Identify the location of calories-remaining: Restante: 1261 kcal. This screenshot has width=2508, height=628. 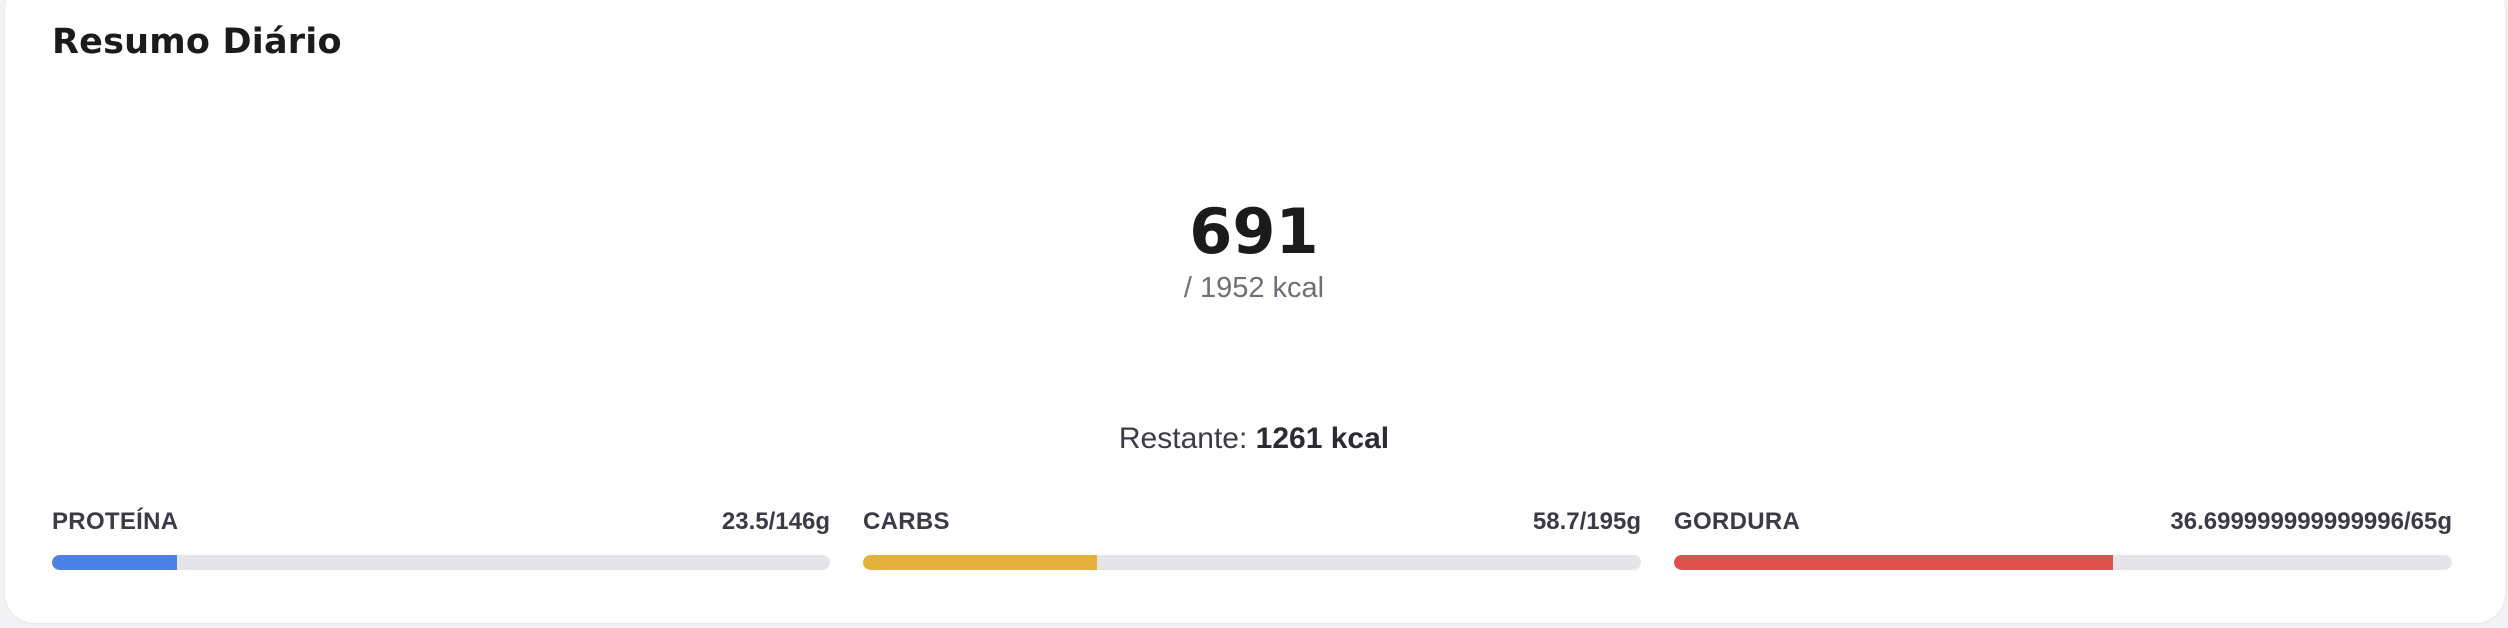
(1254, 439).